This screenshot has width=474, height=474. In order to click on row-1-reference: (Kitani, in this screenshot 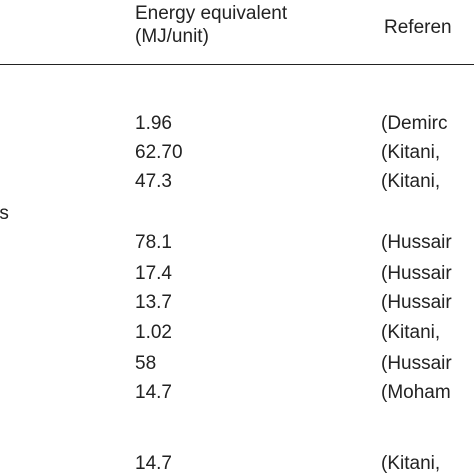, I will do `click(411, 152)`.